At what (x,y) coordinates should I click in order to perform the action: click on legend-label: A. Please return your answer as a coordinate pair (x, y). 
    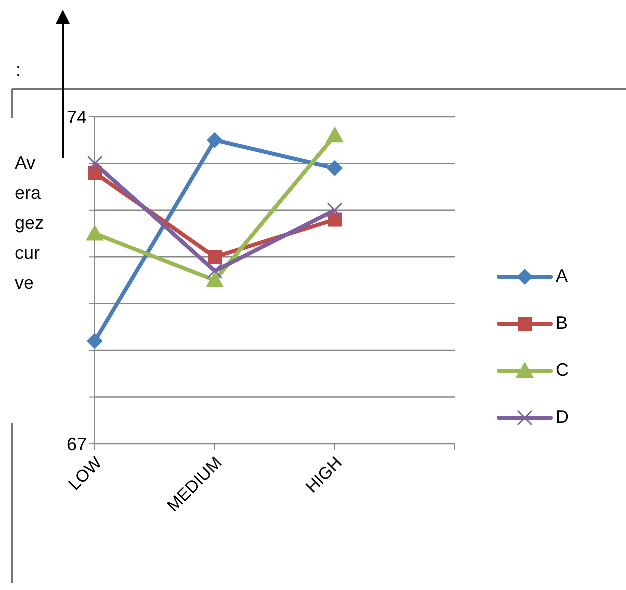
    Looking at the image, I should click on (562, 276).